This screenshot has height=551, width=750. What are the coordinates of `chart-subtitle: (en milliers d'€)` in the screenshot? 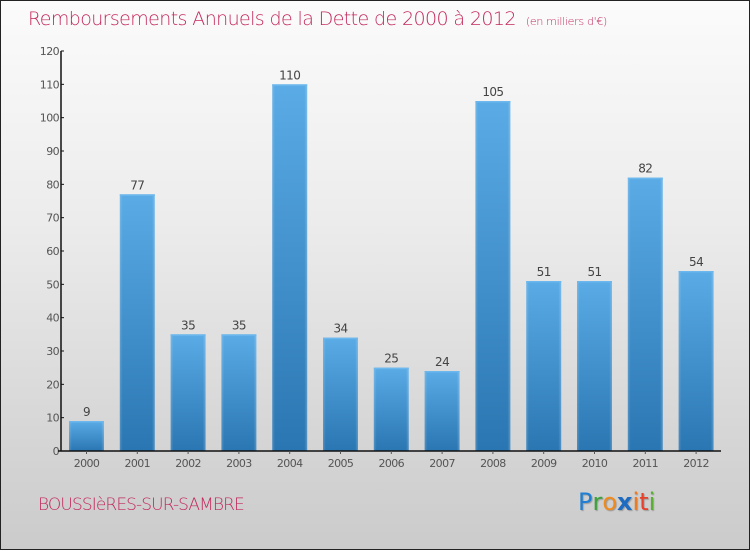 It's located at (566, 21).